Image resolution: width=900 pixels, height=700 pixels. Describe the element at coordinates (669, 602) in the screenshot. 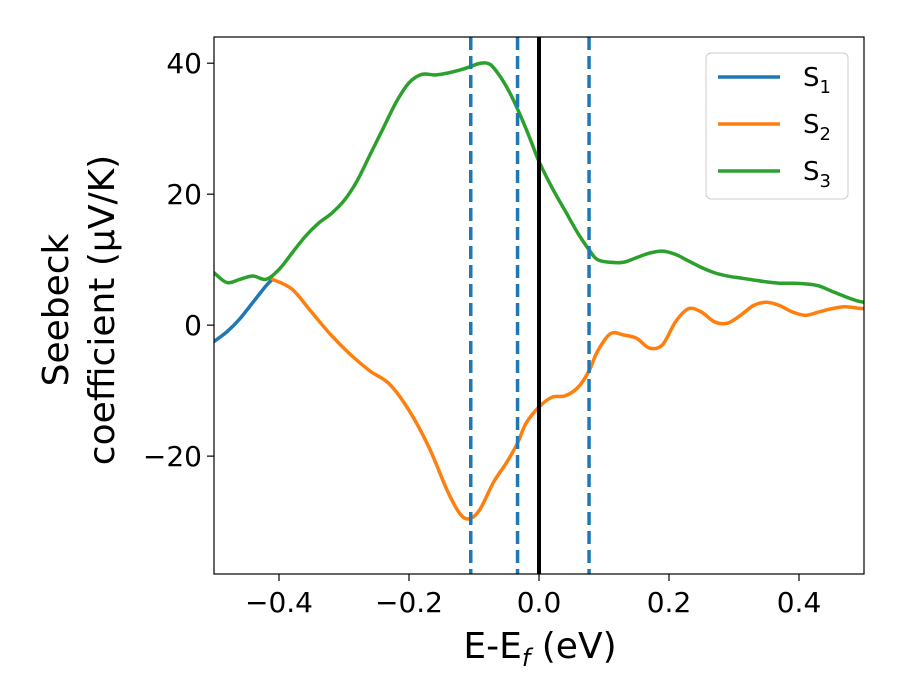

I see `x-tick-label: 0.2` at that location.